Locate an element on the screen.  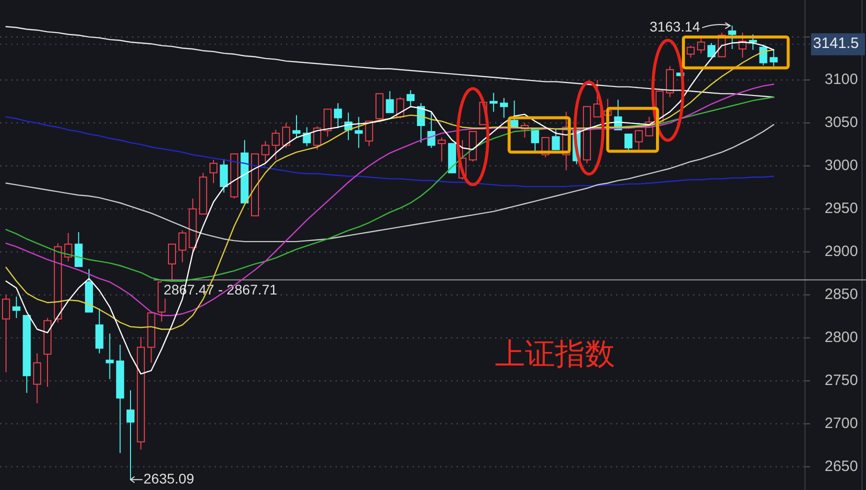
annotation: 3163.14 is located at coordinates (675, 26).